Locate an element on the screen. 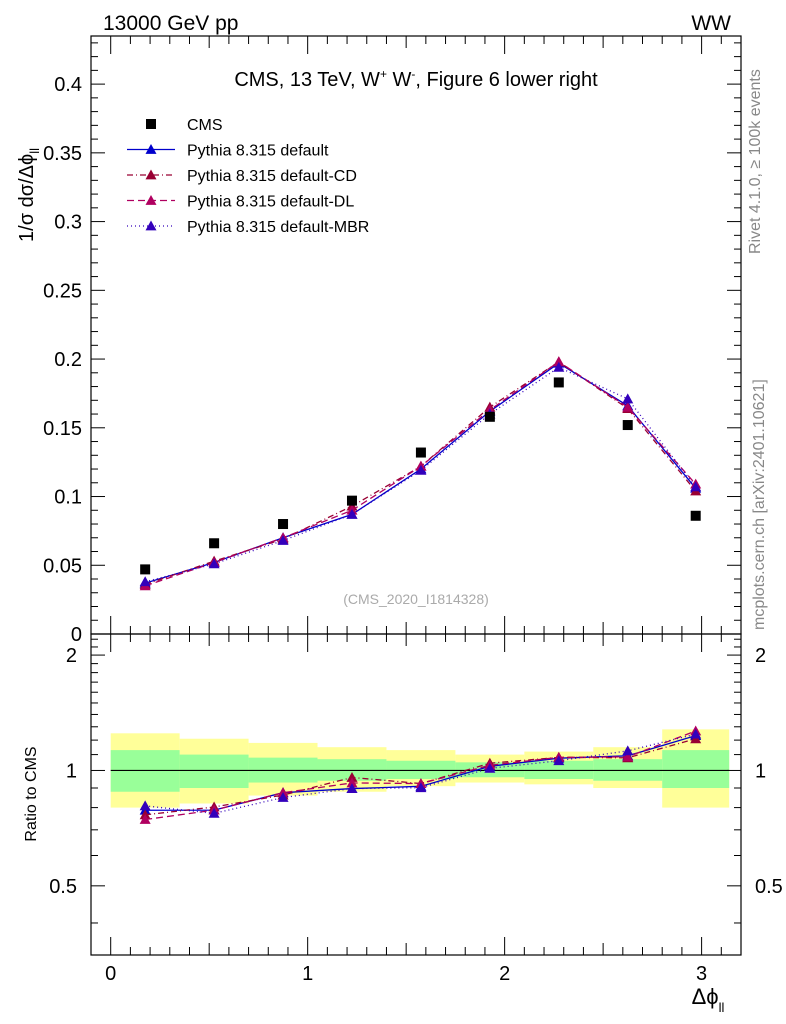 The width and height of the screenshot is (786, 1024). legend-label-cms: CMS is located at coordinates (205, 125).